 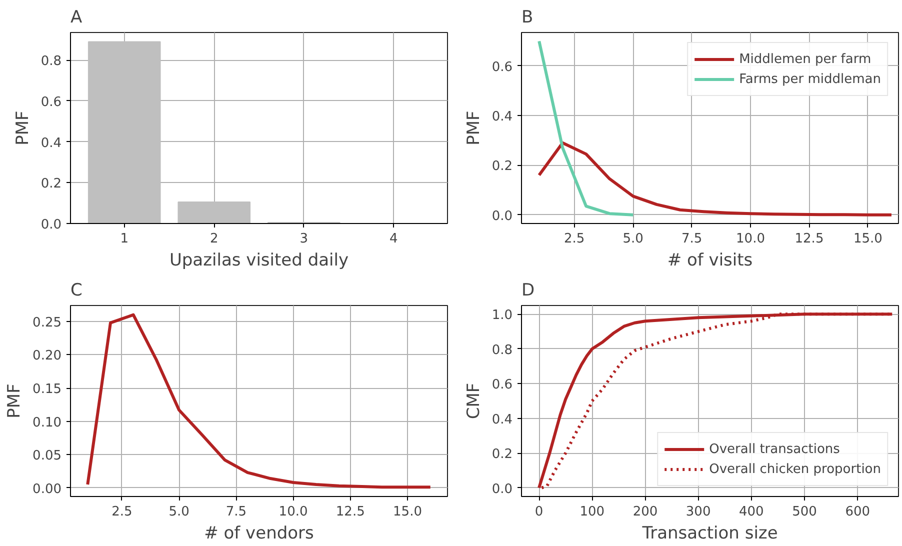 What do you see at coordinates (810, 79) in the screenshot?
I see `legend-label: Farms per middleman` at bounding box center [810, 79].